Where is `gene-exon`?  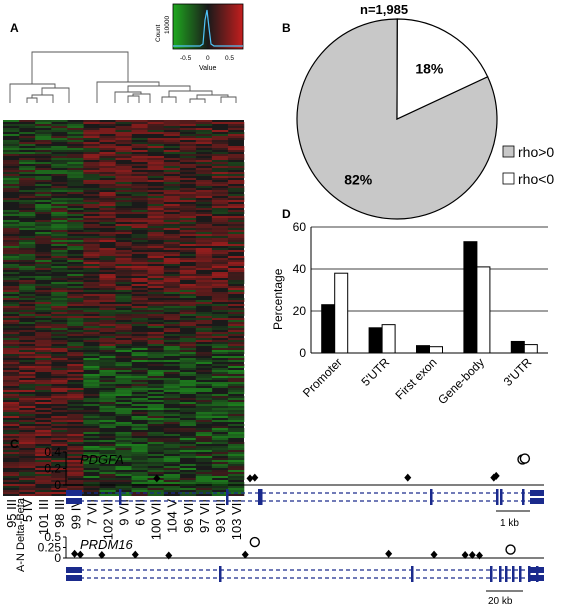 gene-exon is located at coordinates (537, 578).